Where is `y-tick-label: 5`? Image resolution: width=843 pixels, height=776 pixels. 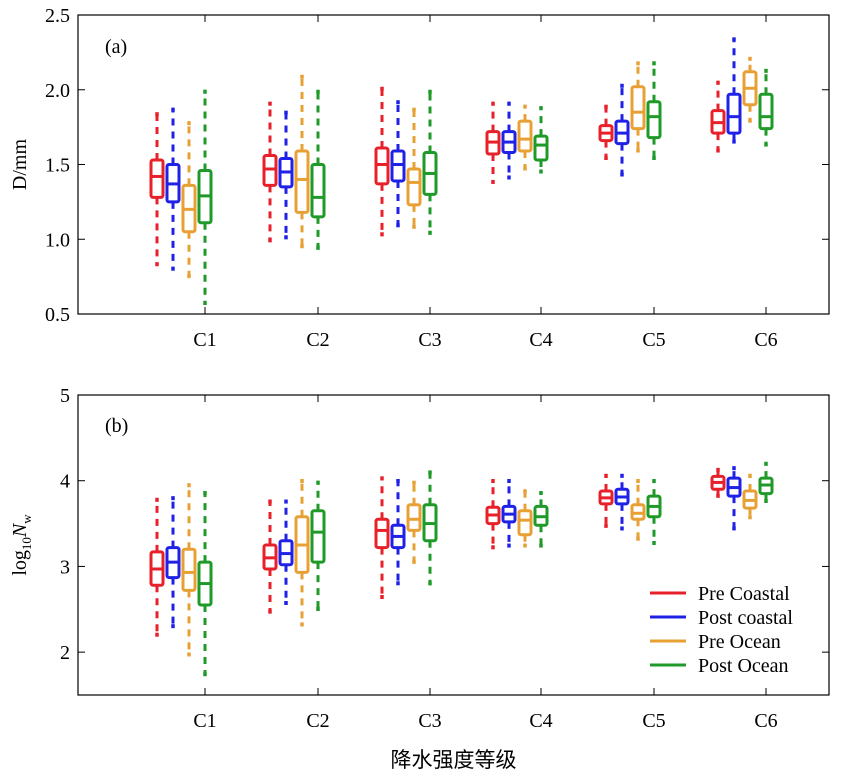 y-tick-label: 5 is located at coordinates (65, 396).